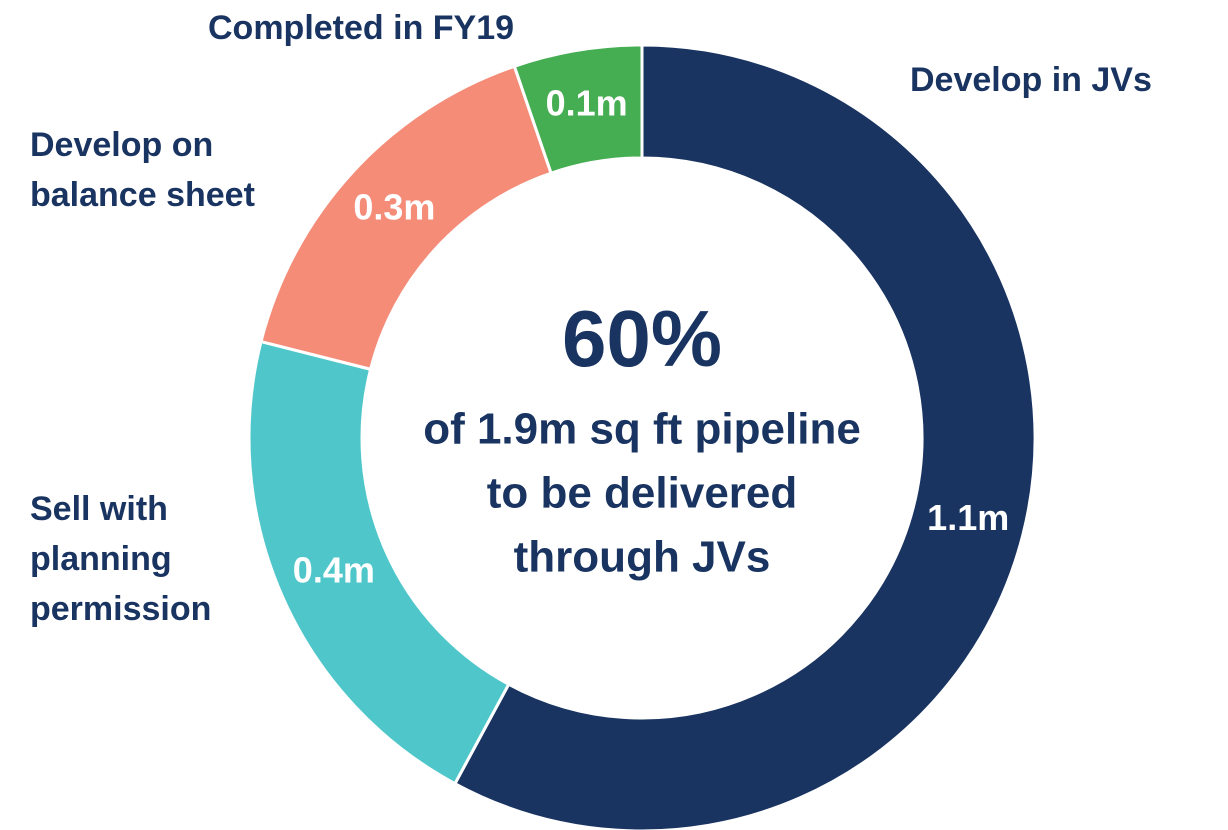 Image resolution: width=1228 pixels, height=830 pixels. I want to click on category-label: Sell with planning permission, so click(121, 559).